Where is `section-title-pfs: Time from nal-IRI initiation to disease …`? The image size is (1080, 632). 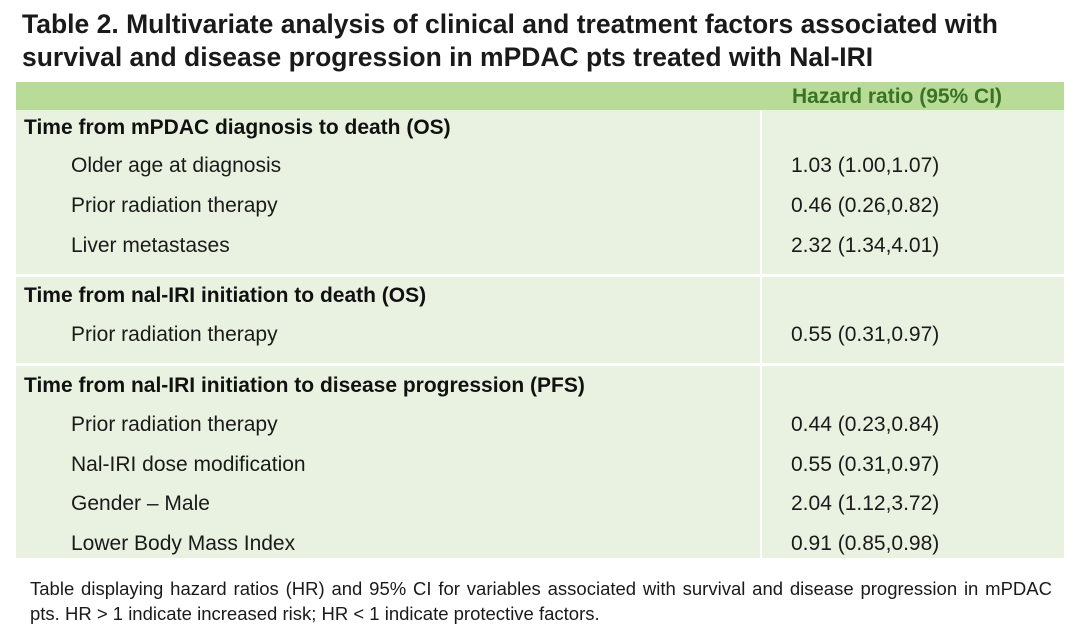 section-title-pfs: Time from nal-IRI initiation to disease … is located at coordinates (304, 385).